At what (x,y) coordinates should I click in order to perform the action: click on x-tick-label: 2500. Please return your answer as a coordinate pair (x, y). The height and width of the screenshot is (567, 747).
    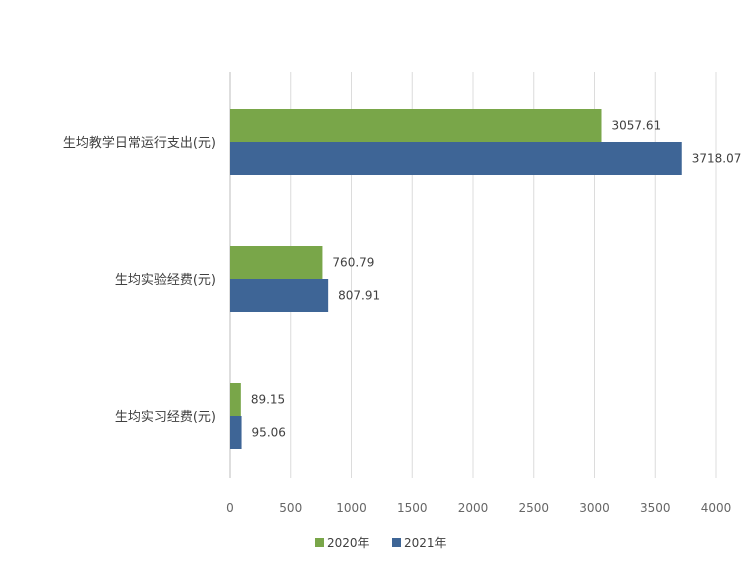
    Looking at the image, I should click on (533, 508).